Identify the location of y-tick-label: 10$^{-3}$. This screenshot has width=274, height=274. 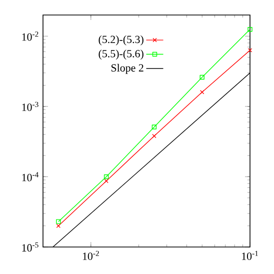
(30, 107).